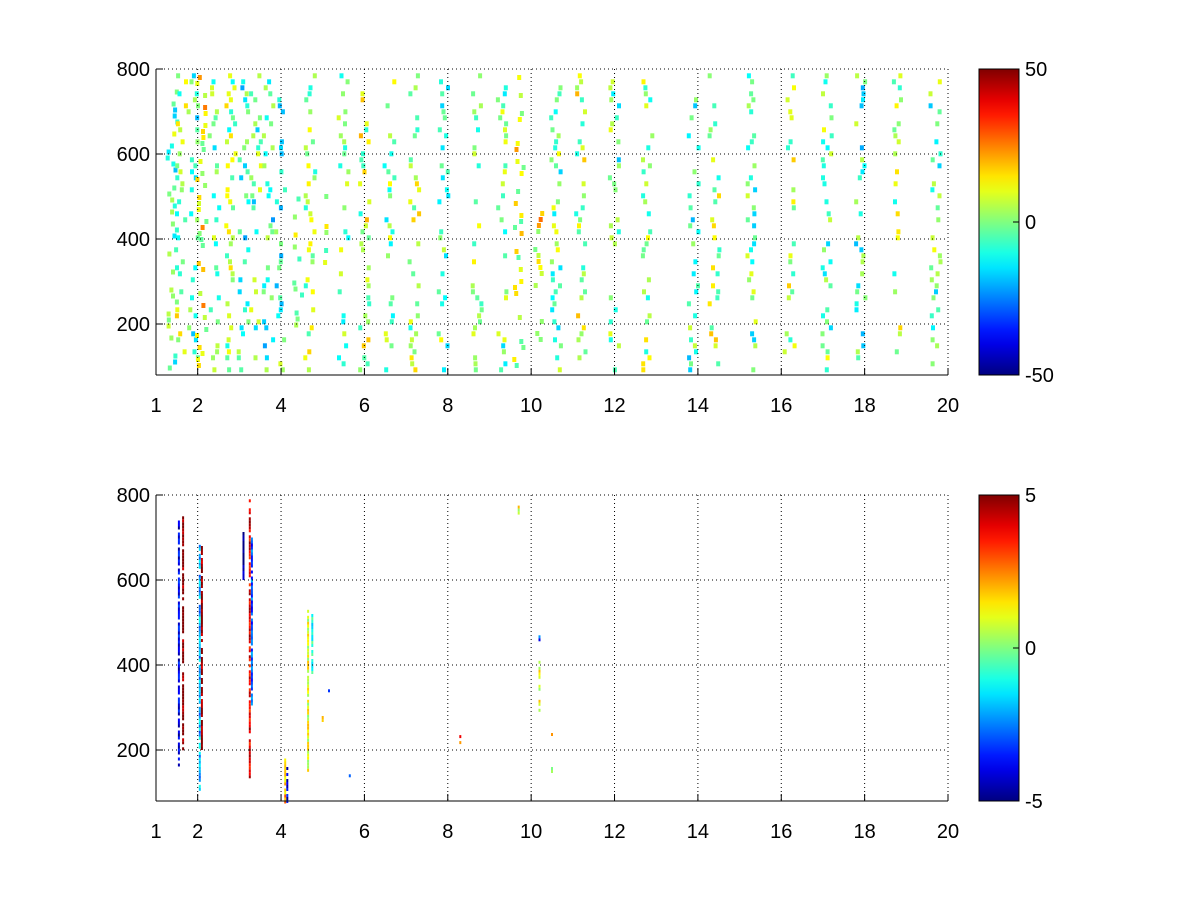 The image size is (1200, 900). What do you see at coordinates (531, 832) in the screenshot?
I see `x-tick-label: 10` at bounding box center [531, 832].